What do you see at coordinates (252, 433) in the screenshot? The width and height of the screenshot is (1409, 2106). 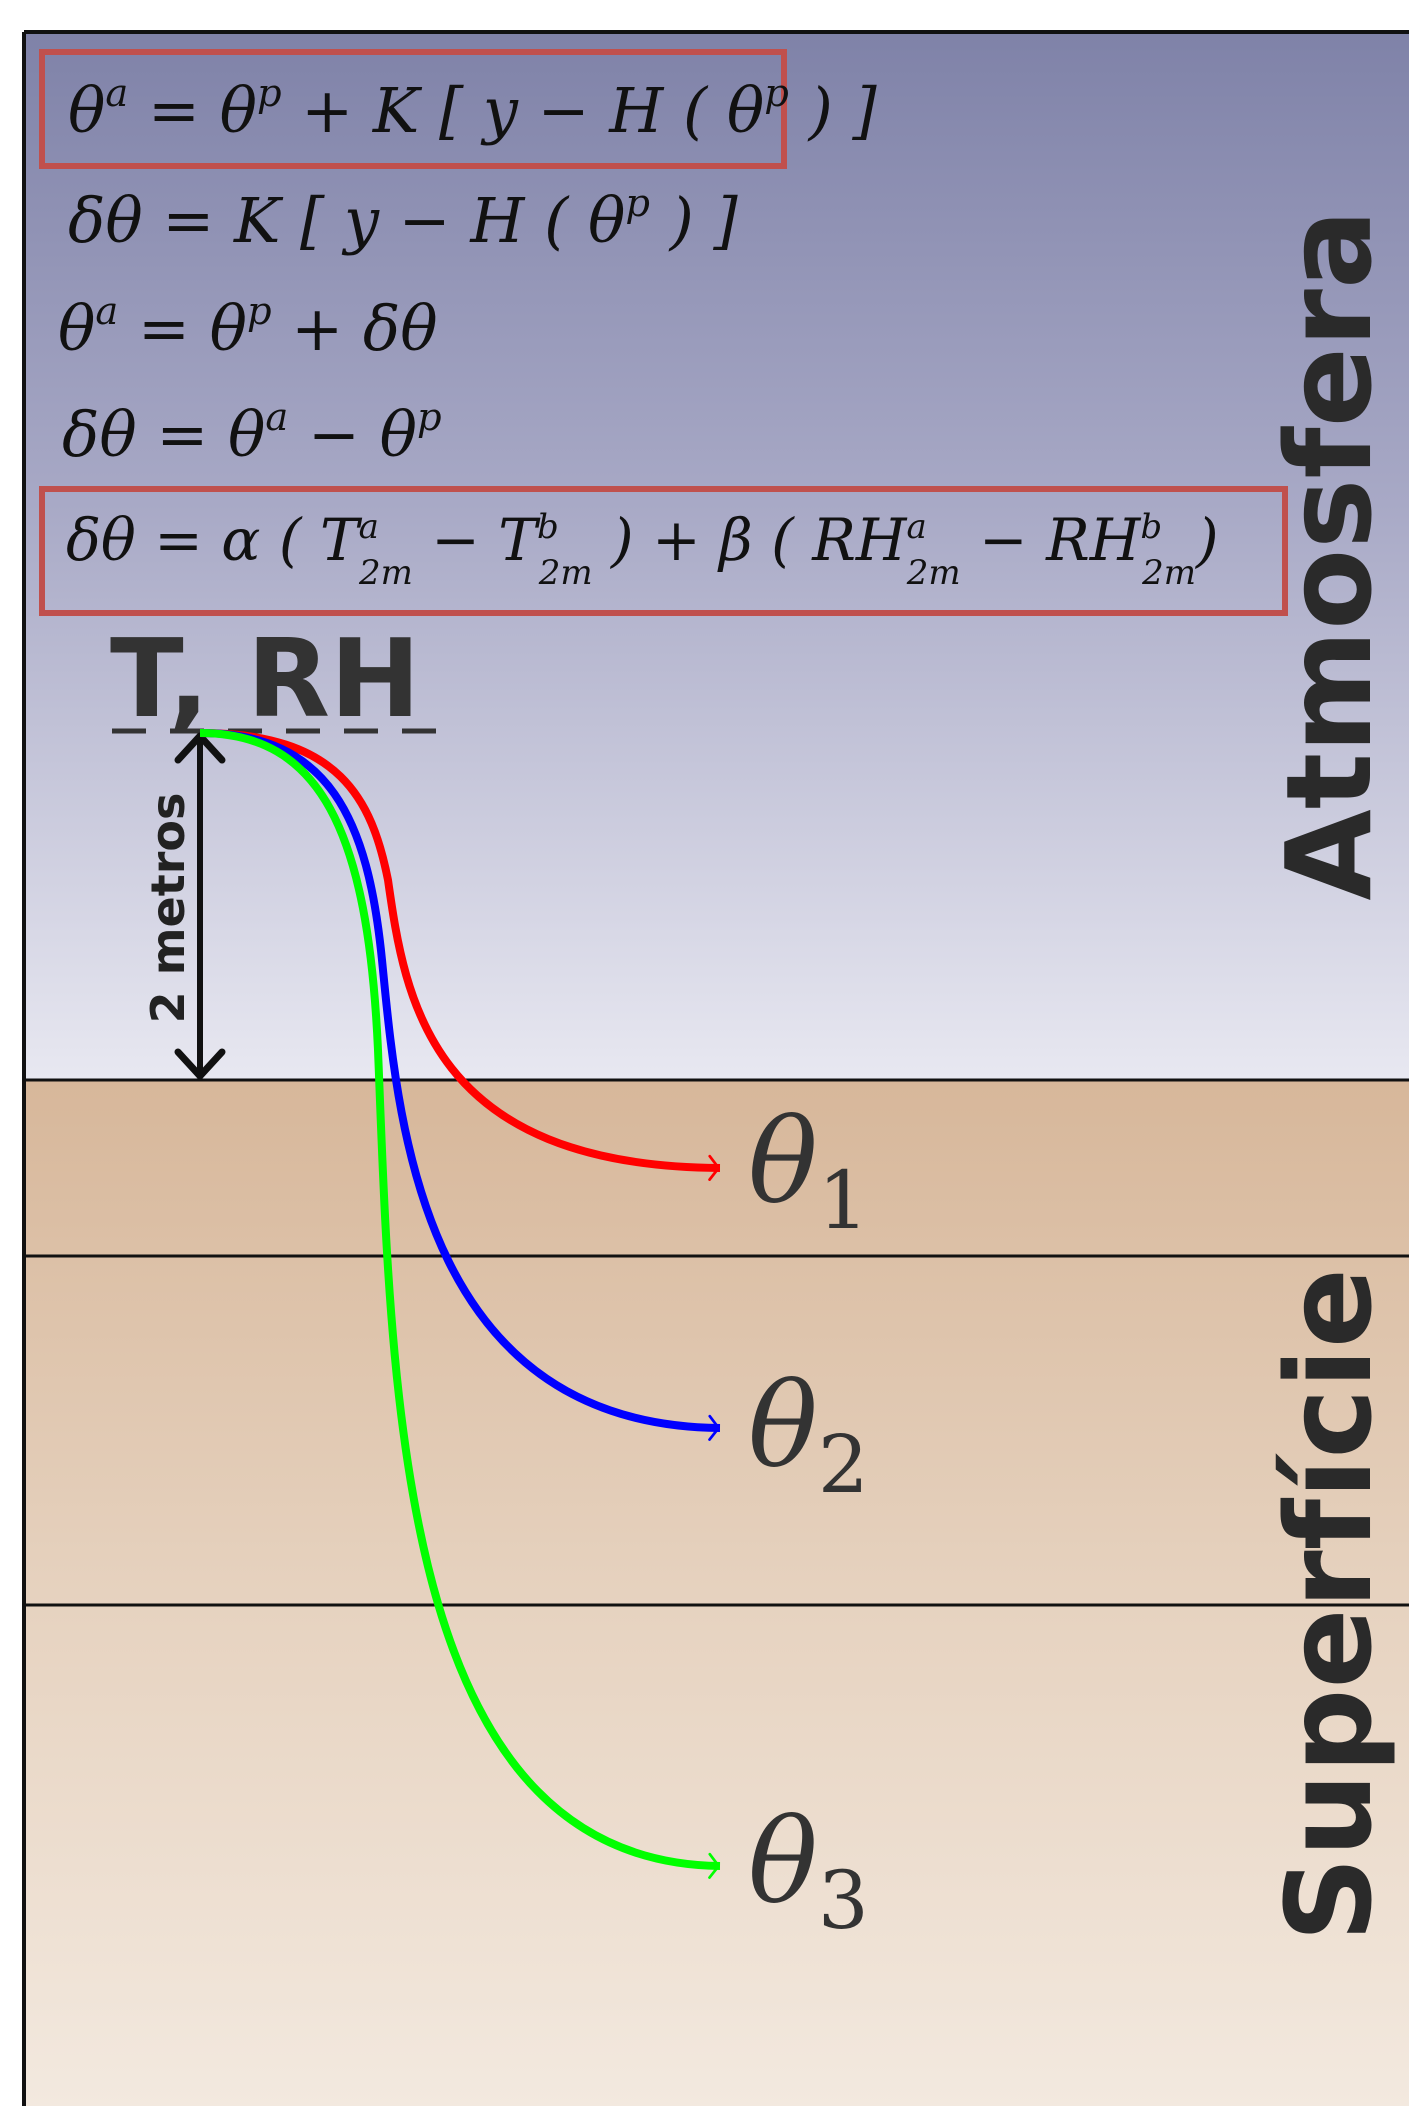 I see `equation-difference: δθ = θa − θp` at bounding box center [252, 433].